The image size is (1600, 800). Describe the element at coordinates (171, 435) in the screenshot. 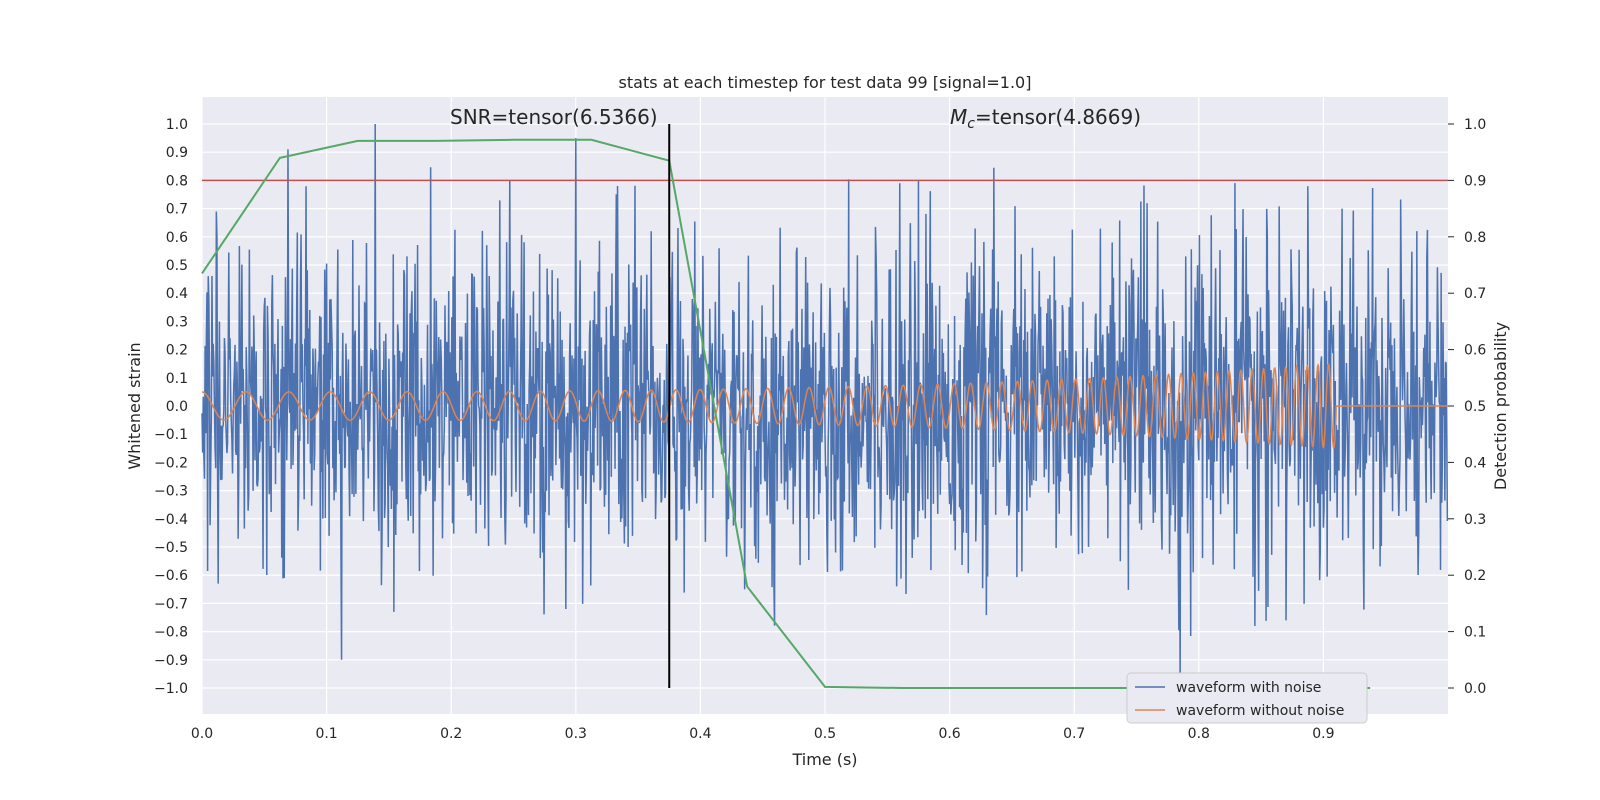

I see `y-tick-label: −0.1` at that location.